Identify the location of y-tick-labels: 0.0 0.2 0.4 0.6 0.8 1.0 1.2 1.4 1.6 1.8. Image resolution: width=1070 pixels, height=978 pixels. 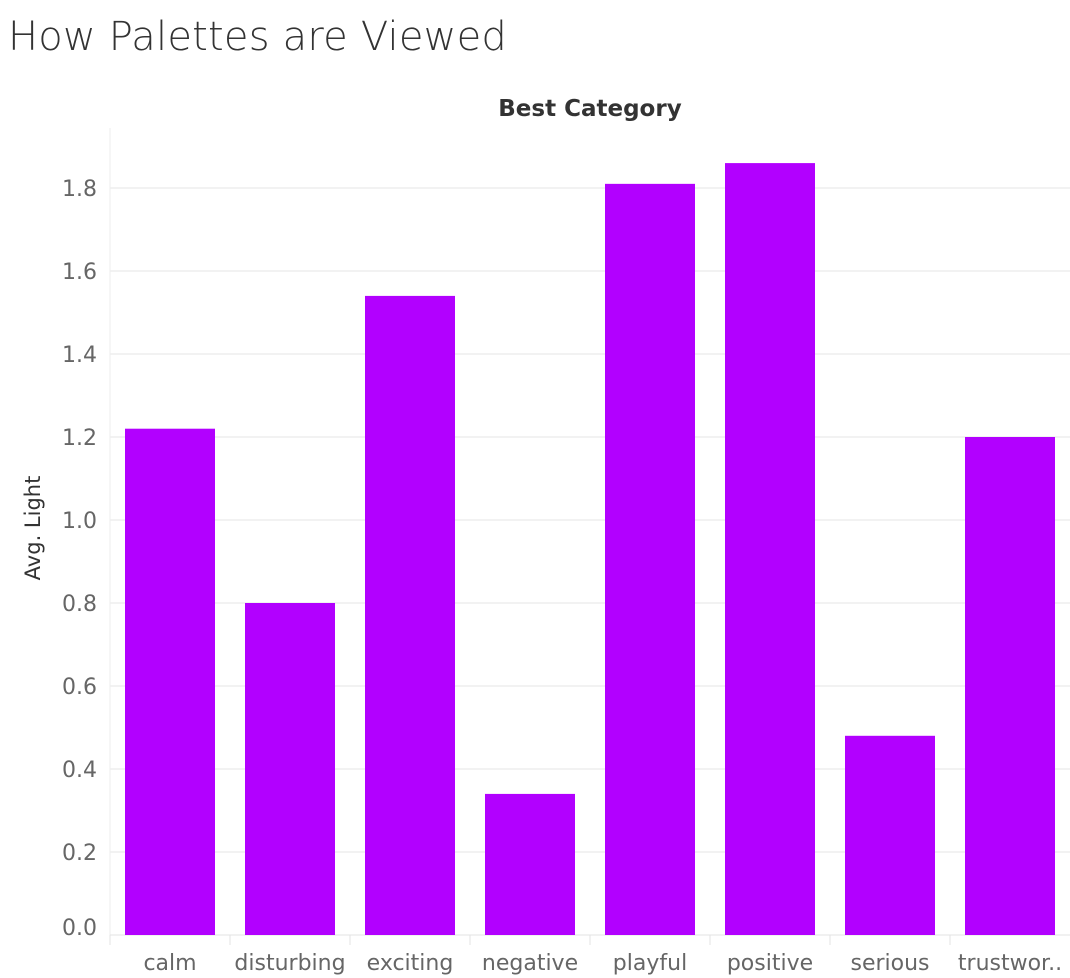
(79, 559).